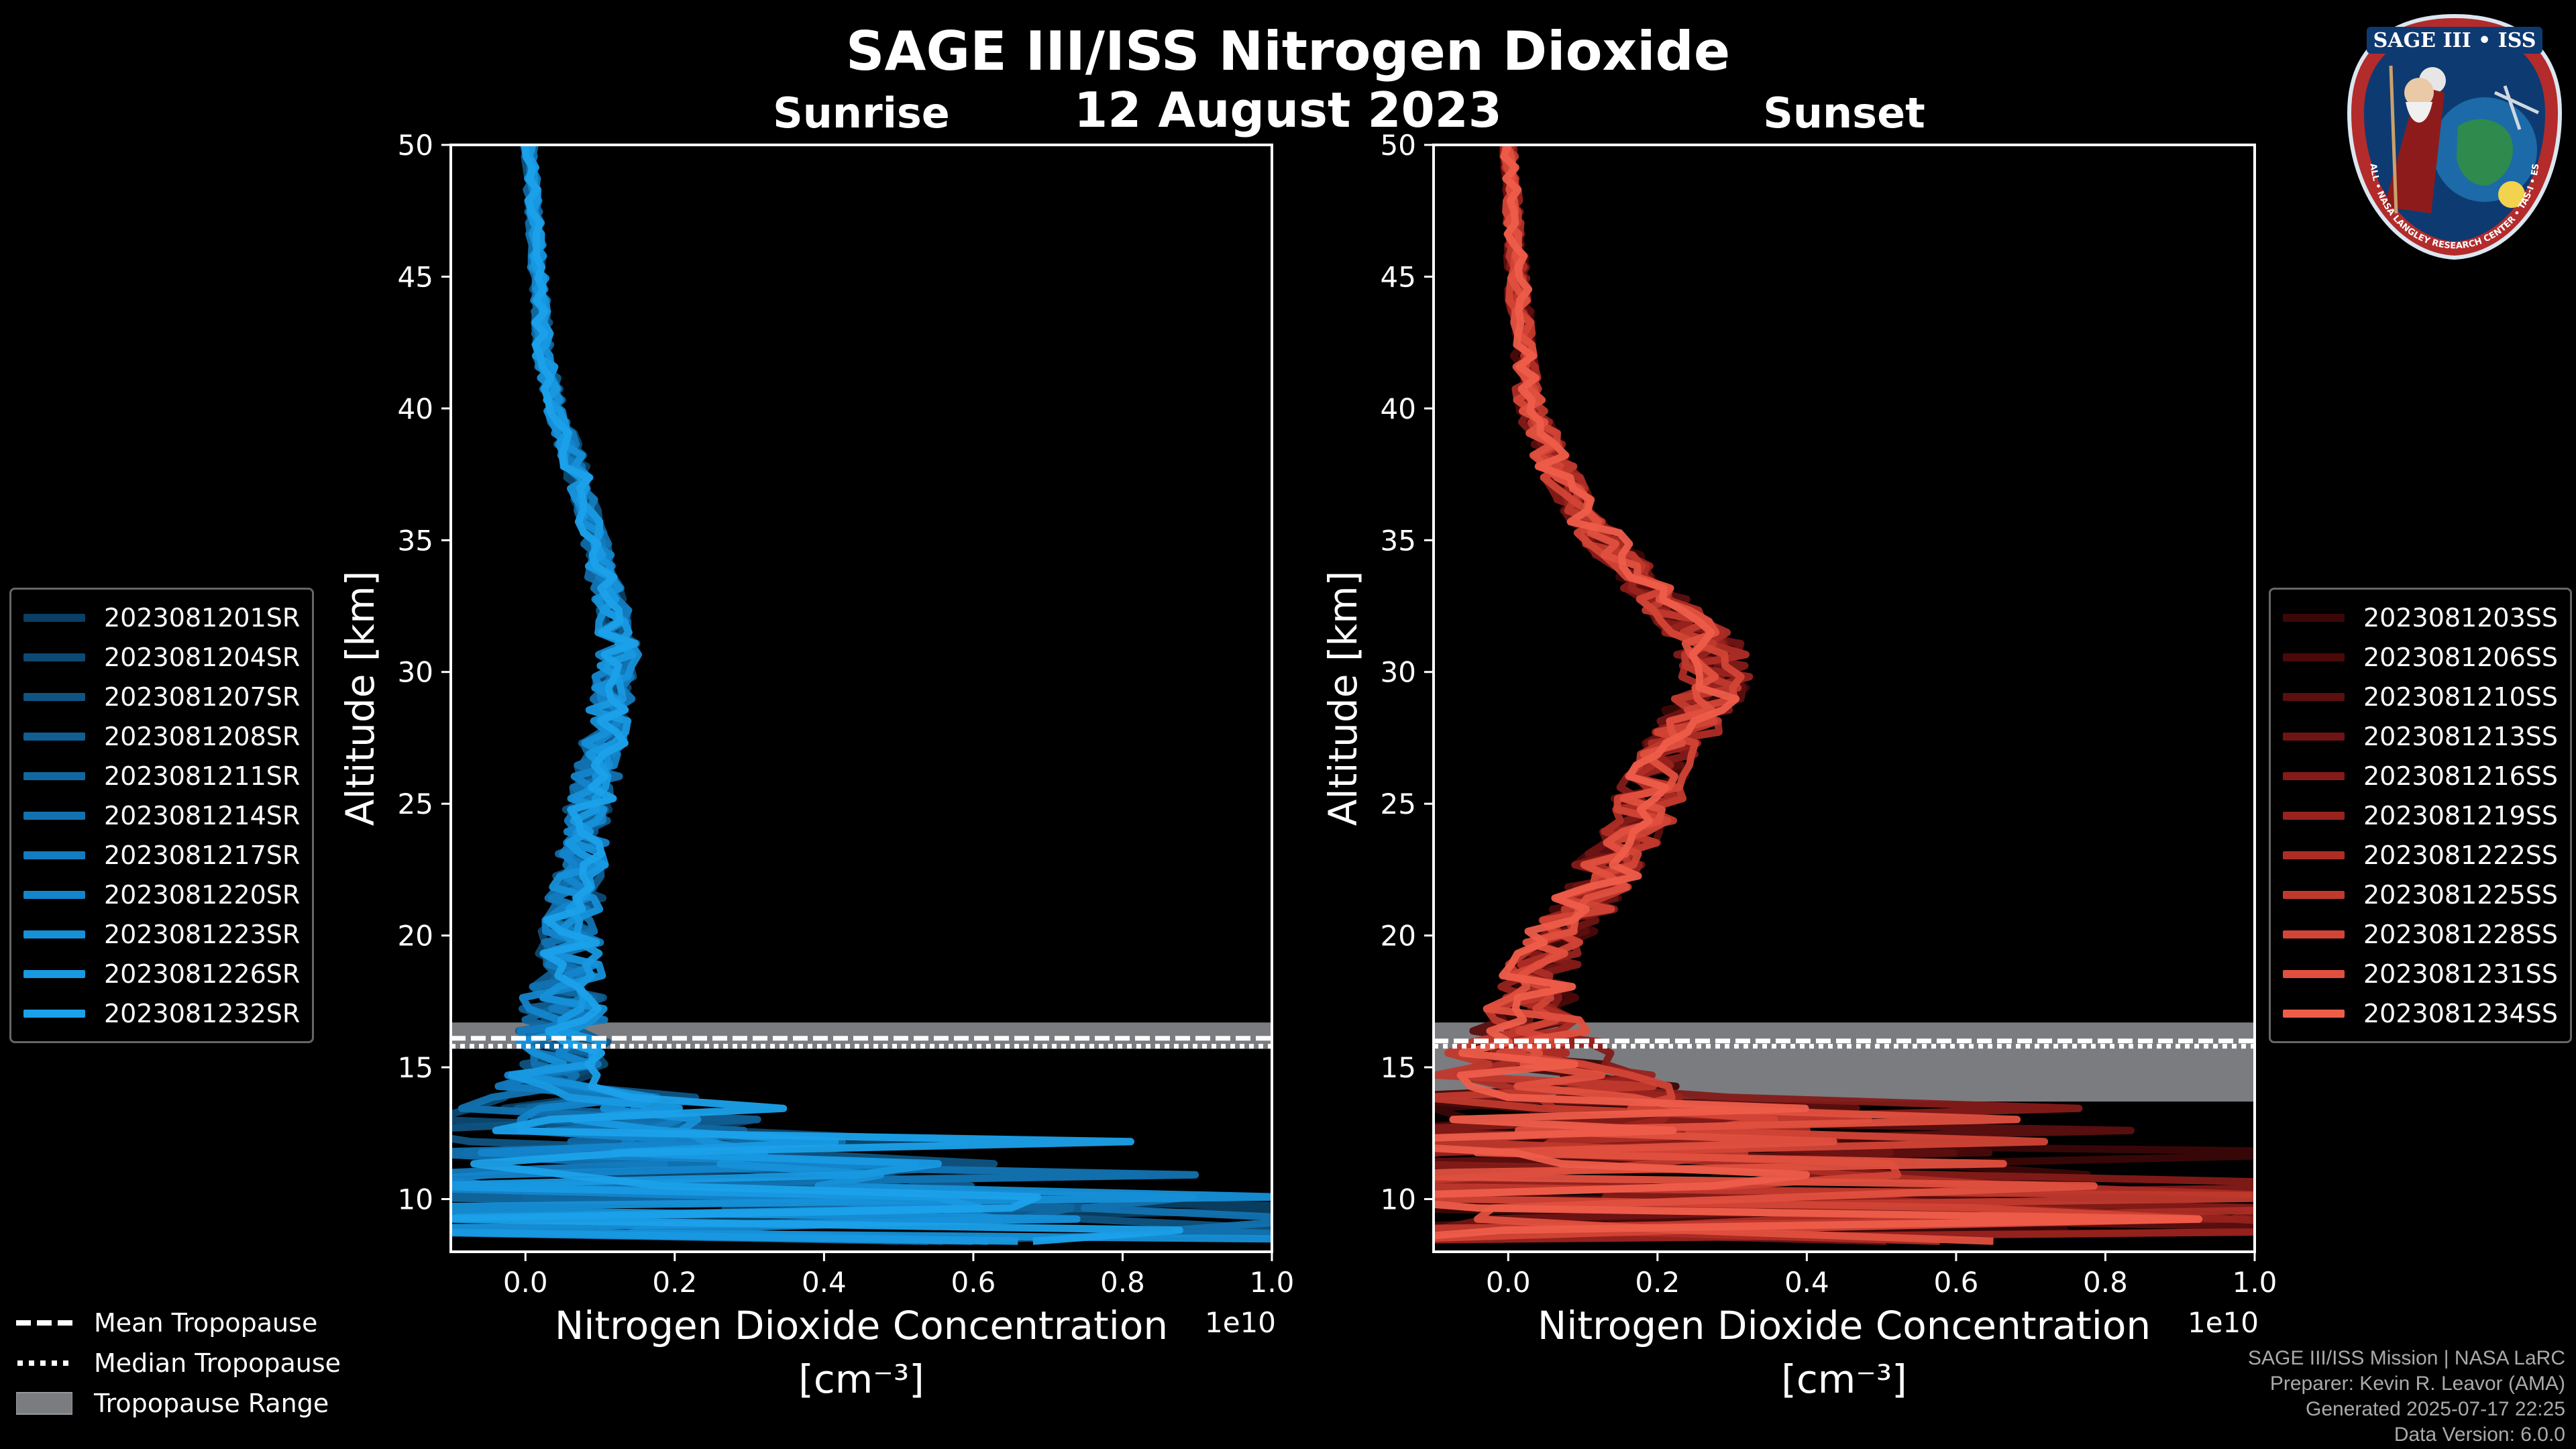 The image size is (2576, 1449). I want to click on sunrise-legend-item: 2023081214SR, so click(161, 815).